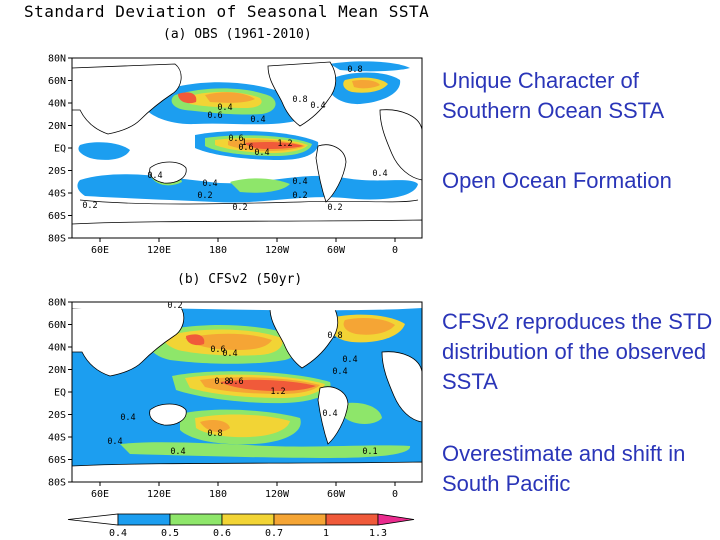 This screenshot has width=720, height=540. Describe the element at coordinates (302, 94) in the screenshot. I see `map-a-namerica` at that location.